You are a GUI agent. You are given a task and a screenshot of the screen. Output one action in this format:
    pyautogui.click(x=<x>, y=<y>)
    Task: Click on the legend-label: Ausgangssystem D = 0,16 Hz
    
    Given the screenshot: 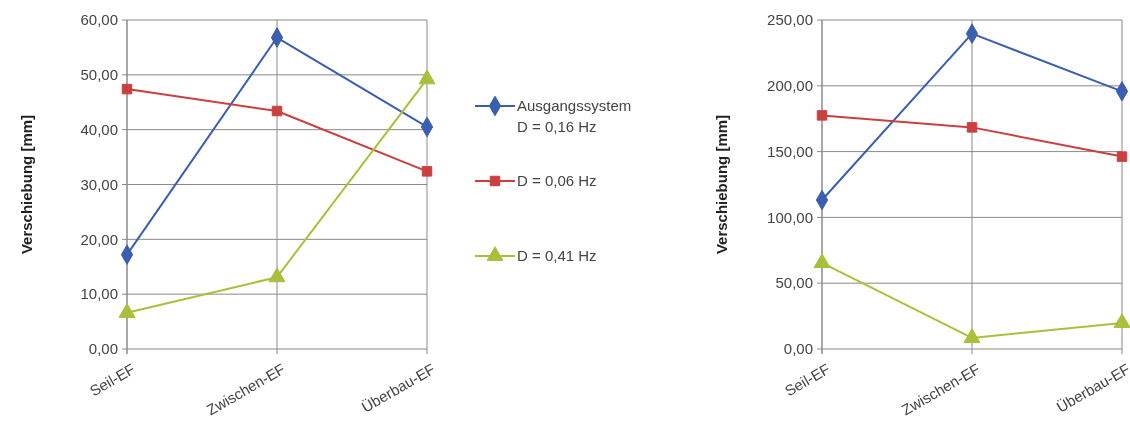 What is the action you would take?
    pyautogui.click(x=574, y=116)
    